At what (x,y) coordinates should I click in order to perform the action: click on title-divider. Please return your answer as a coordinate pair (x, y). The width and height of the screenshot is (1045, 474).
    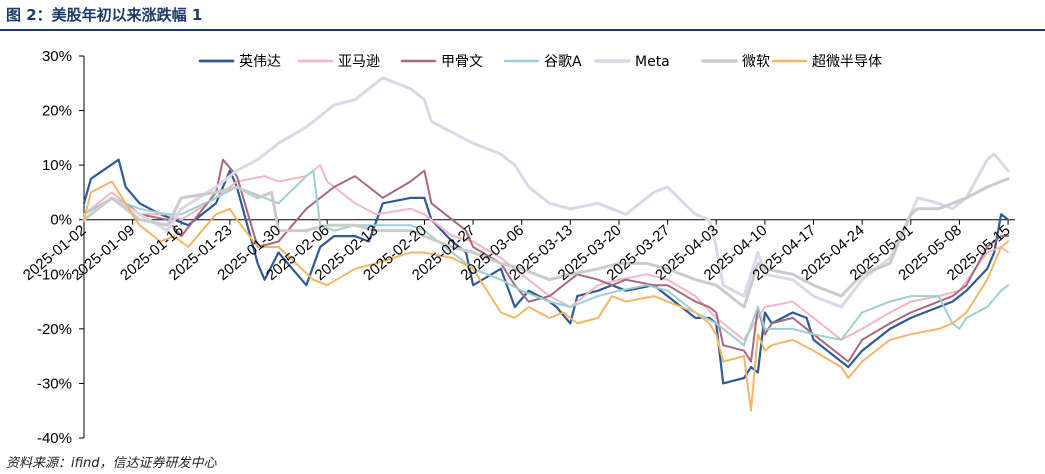
    Looking at the image, I should click on (522, 30).